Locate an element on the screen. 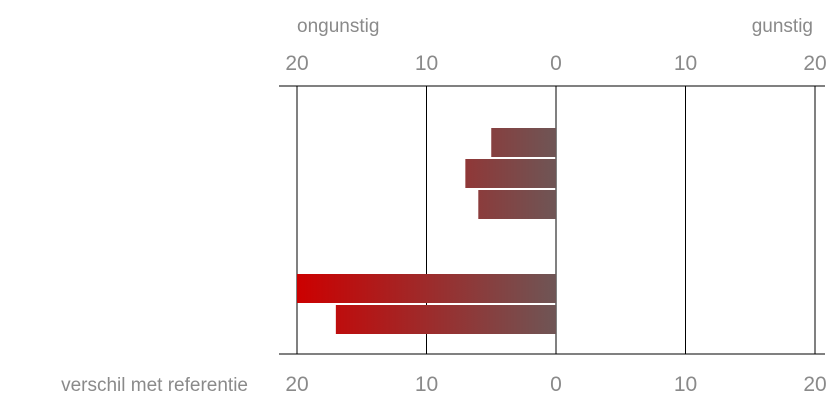 The height and width of the screenshot is (394, 826). side-label-unfavorable: ongunstig is located at coordinates (338, 26).